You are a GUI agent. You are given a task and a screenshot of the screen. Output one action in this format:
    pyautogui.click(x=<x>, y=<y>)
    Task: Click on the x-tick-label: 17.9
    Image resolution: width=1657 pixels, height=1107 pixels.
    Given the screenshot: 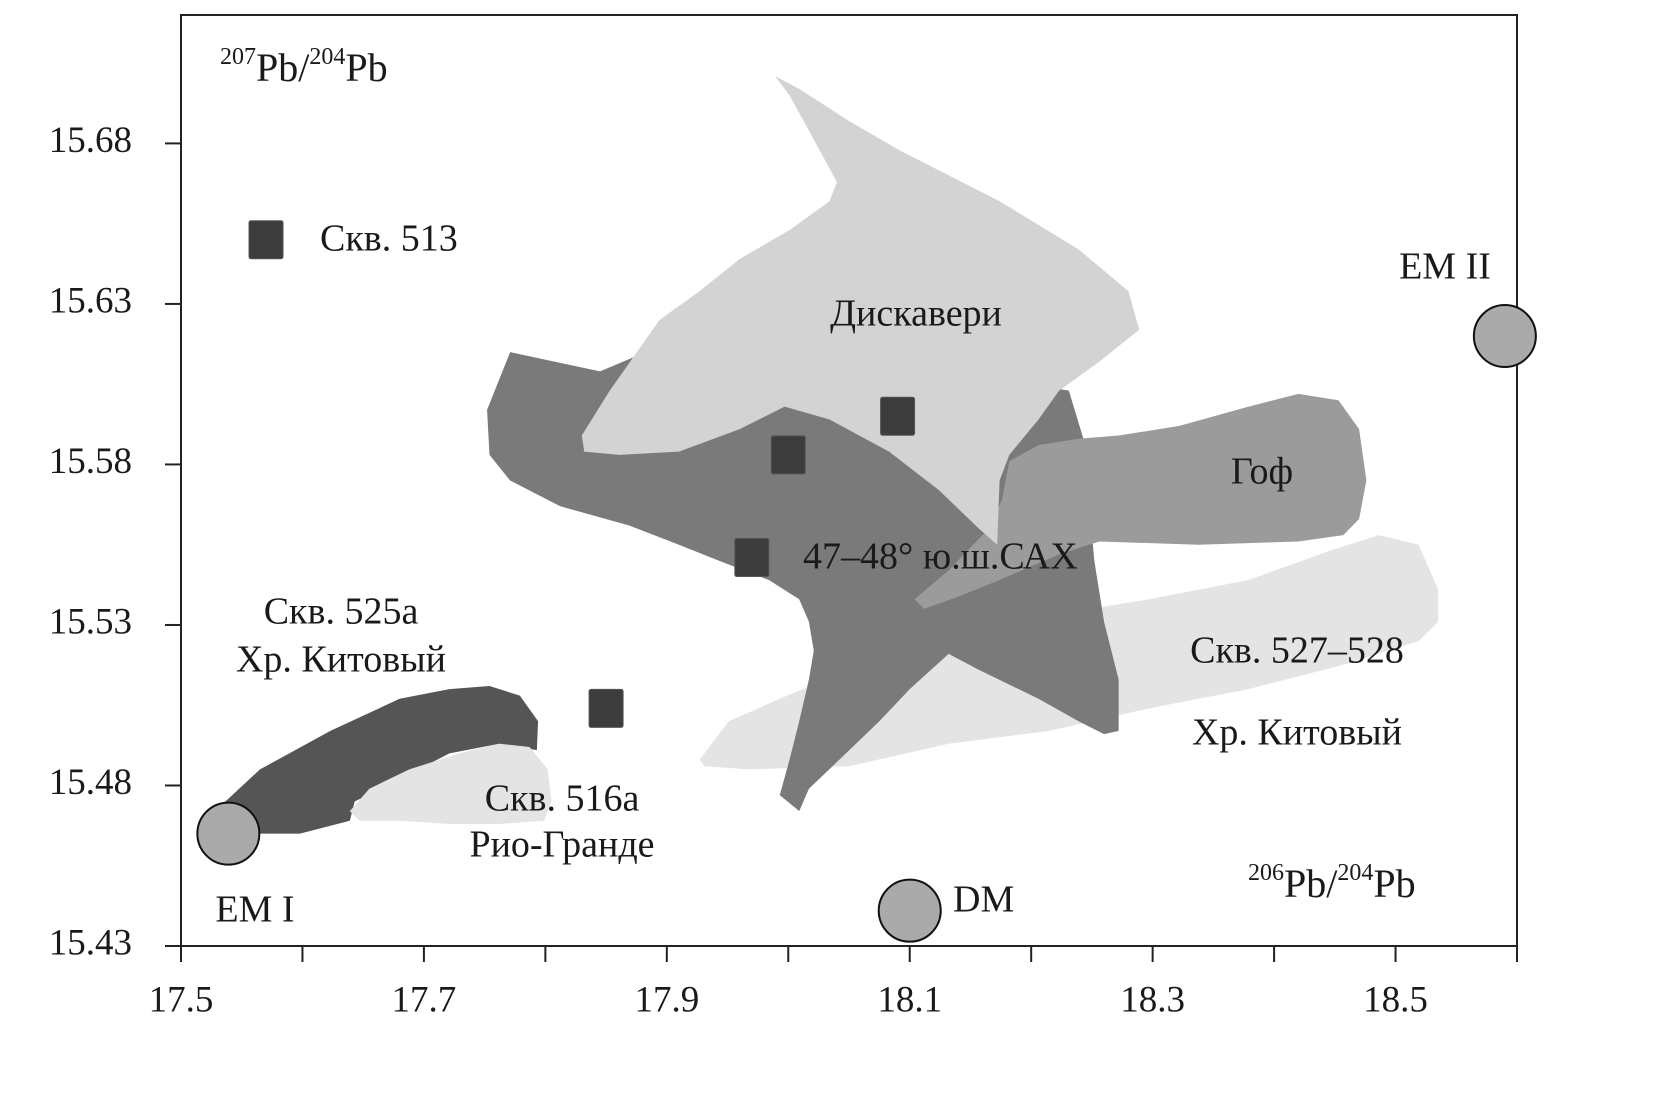 What is the action you would take?
    pyautogui.click(x=666, y=999)
    